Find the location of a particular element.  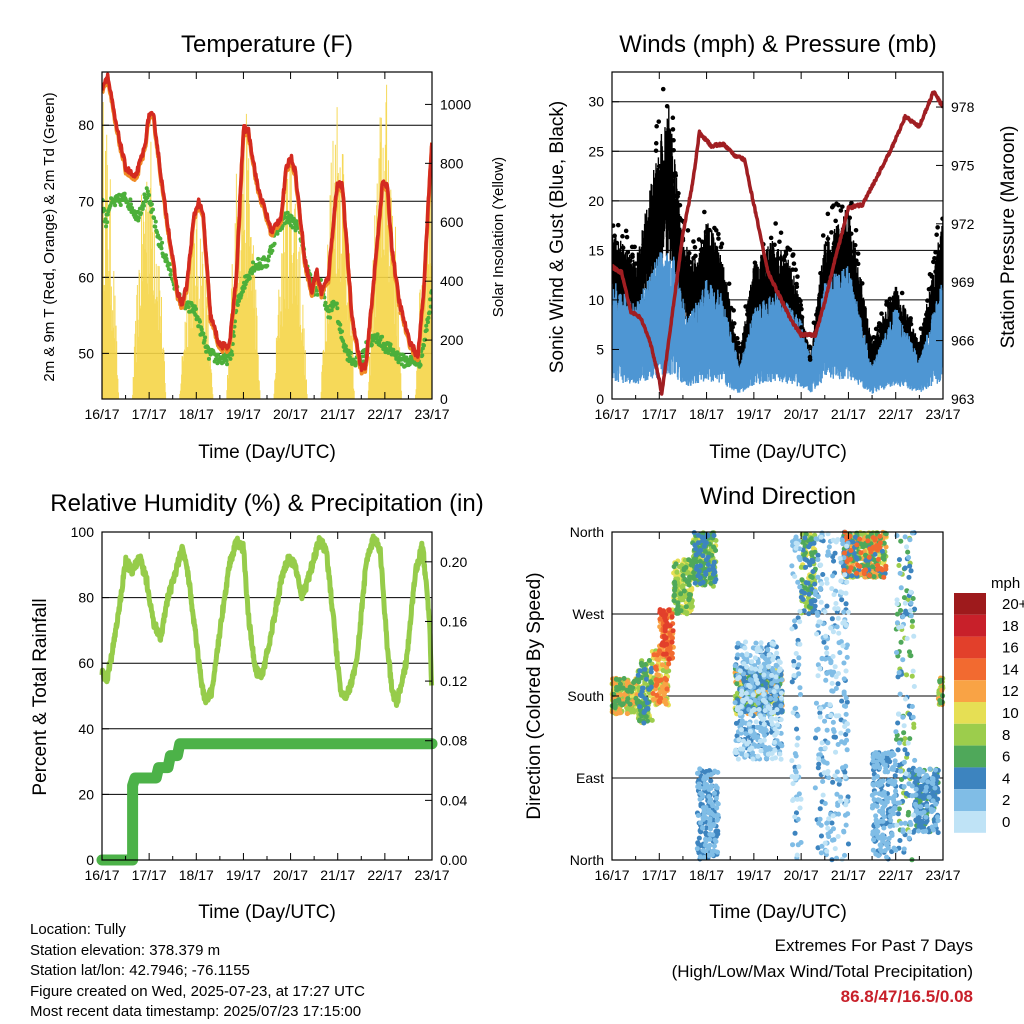

y2-tick-label: 963 is located at coordinates (963, 399).